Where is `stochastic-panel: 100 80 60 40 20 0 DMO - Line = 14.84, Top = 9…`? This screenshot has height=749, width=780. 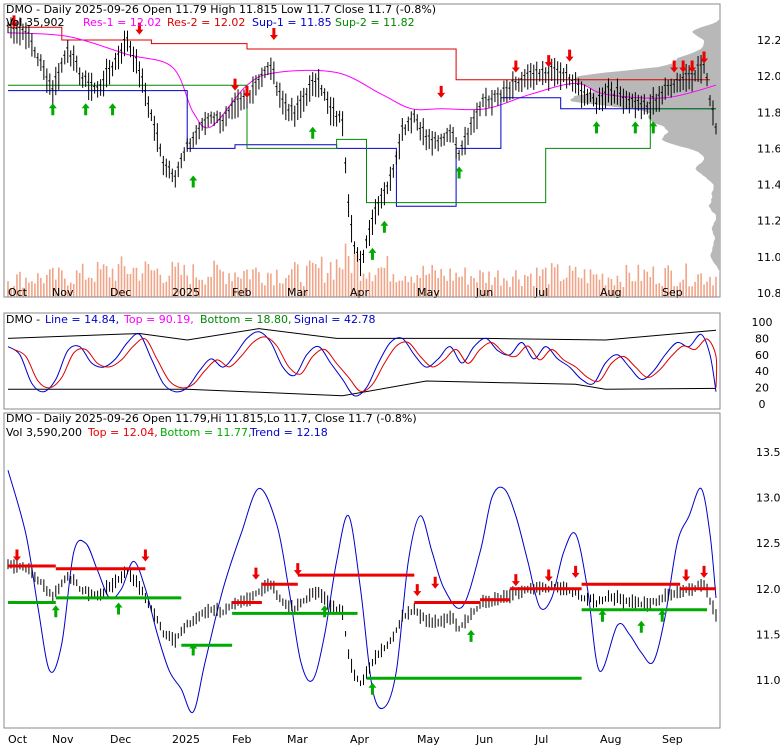 stochastic-panel: 100 80 60 40 20 0 DMO - Line = 14.84, Top = 9… is located at coordinates (388, 361).